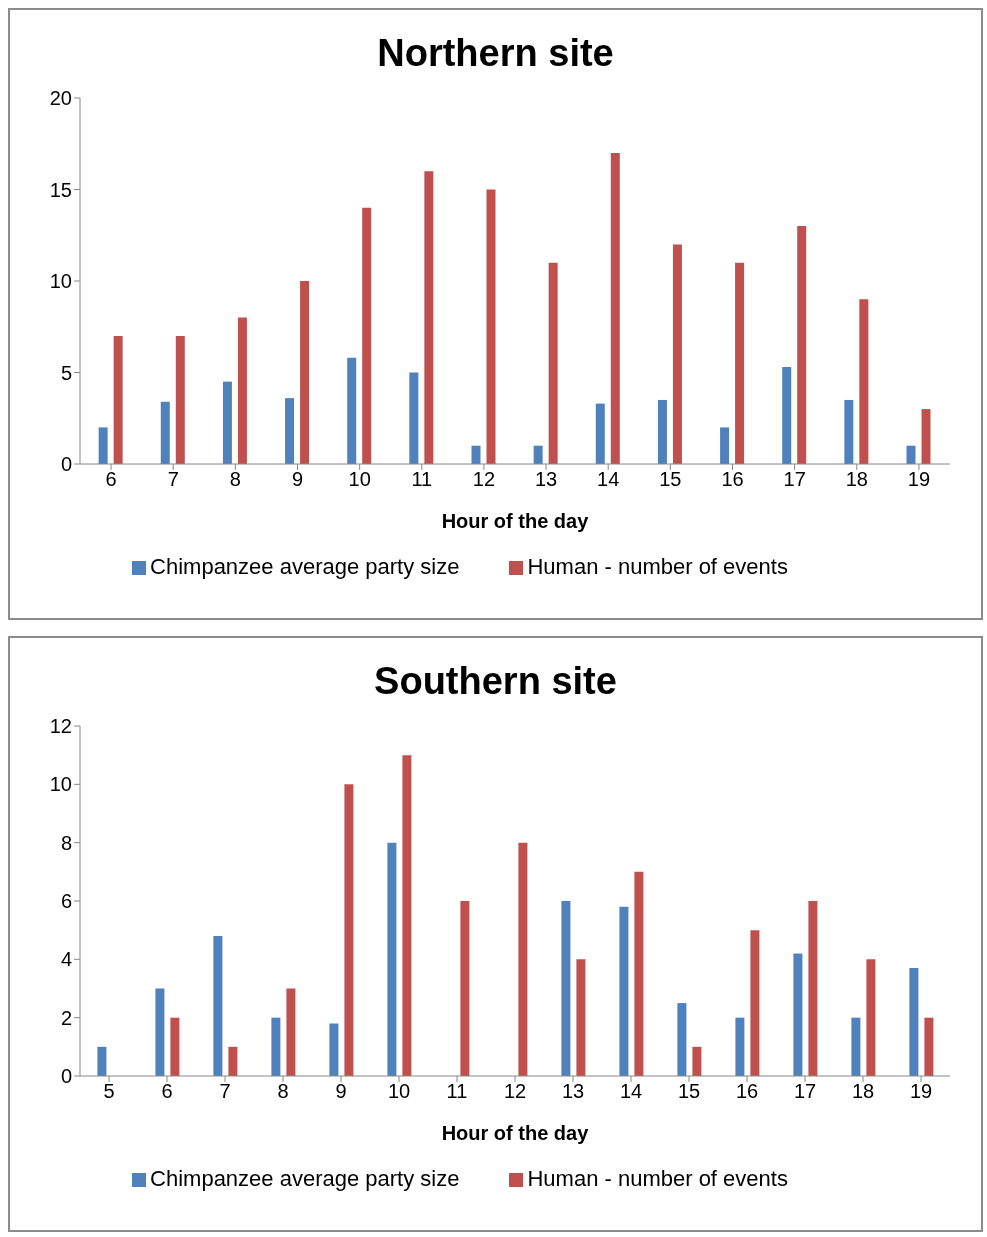  Describe the element at coordinates (60, 189) in the screenshot. I see `y-tick-label: 15` at that location.